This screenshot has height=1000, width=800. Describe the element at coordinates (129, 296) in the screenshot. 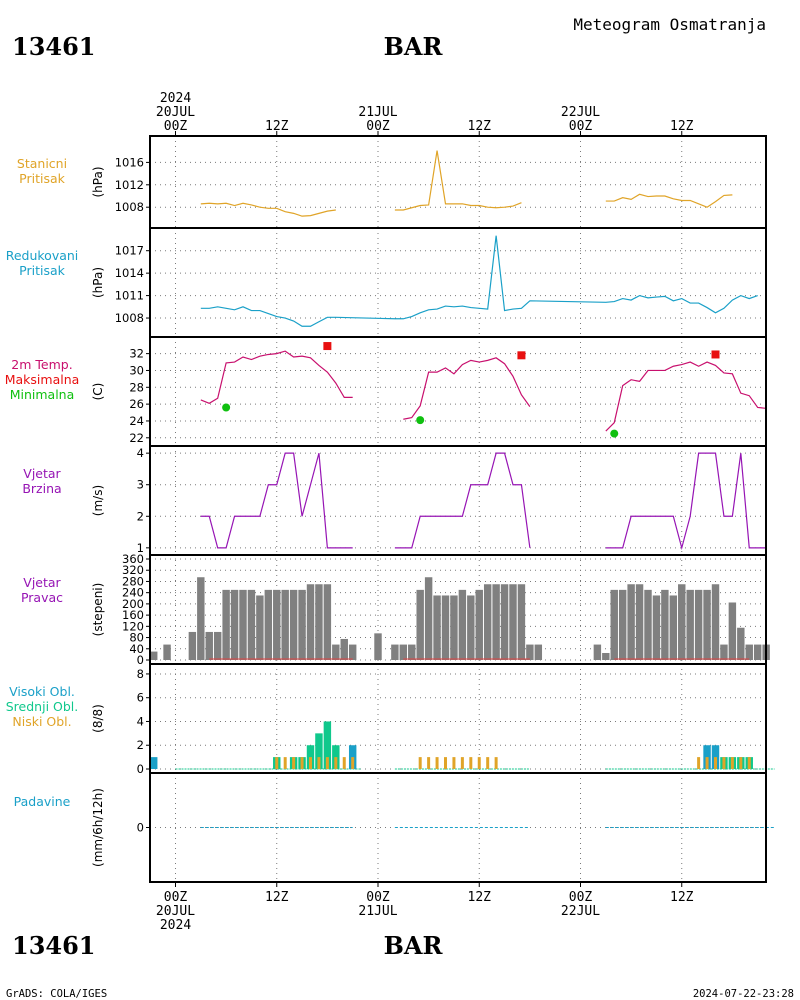

I see `y-tick-label: 1011` at that location.